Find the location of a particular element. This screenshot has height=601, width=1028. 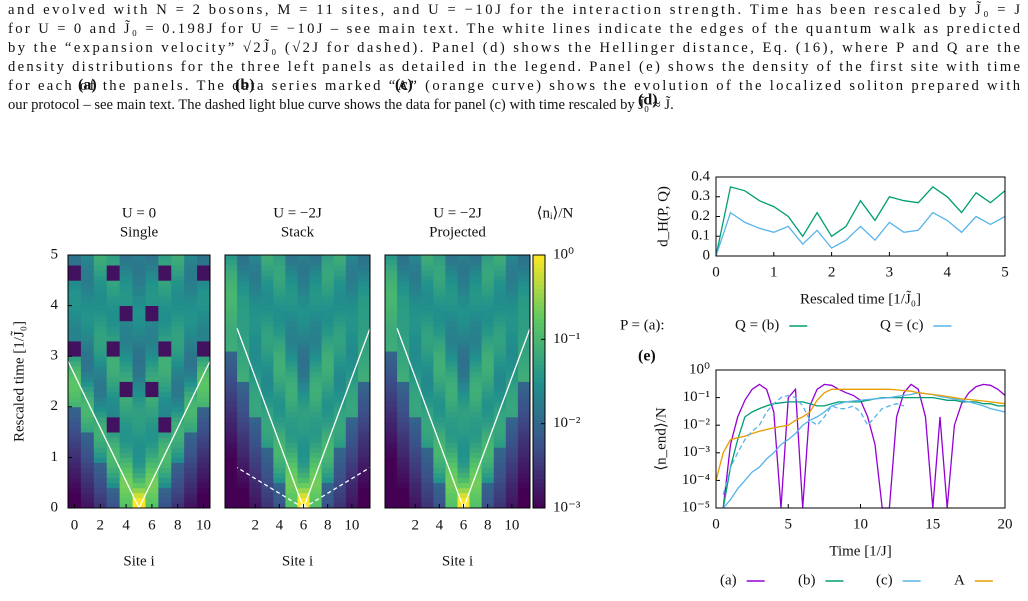

y-tick-label: 10⁻⁵ is located at coordinates (696, 507).